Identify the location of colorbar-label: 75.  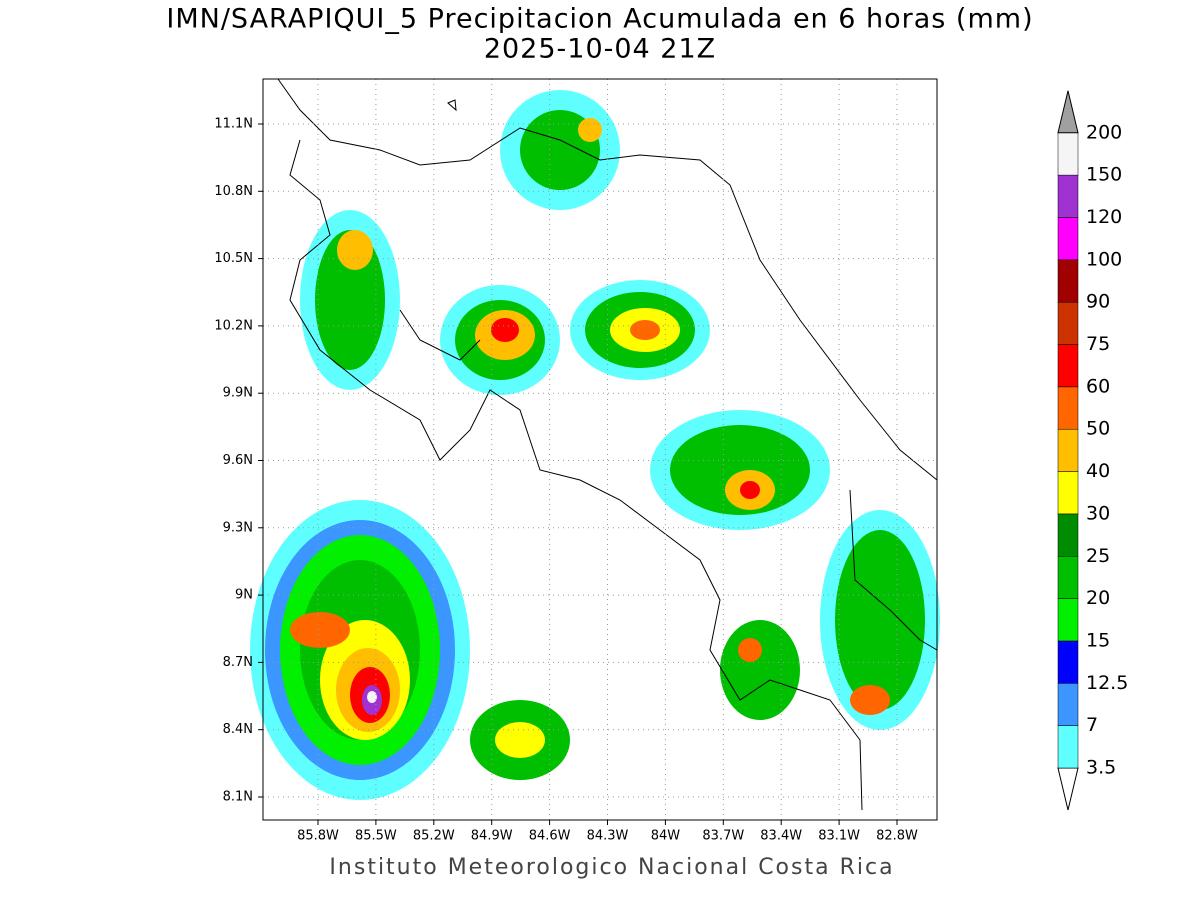
(1098, 344).